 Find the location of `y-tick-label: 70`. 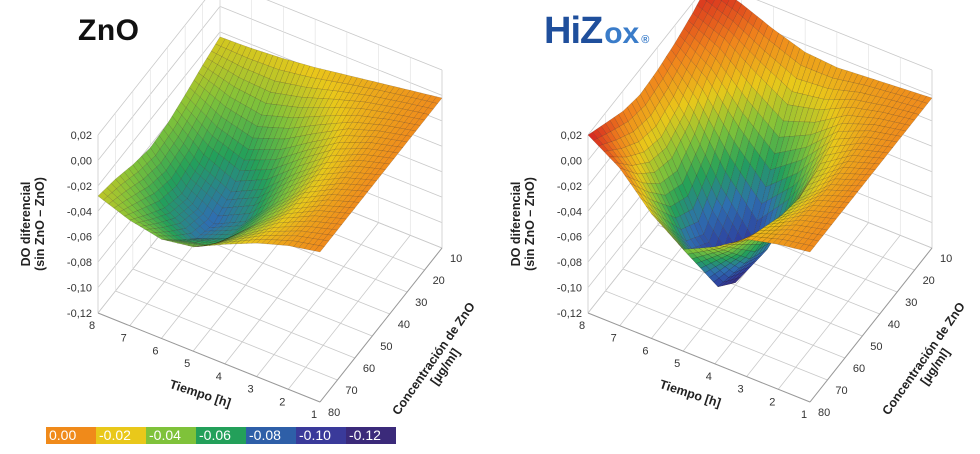

y-tick-label: 70 is located at coordinates (351, 391).